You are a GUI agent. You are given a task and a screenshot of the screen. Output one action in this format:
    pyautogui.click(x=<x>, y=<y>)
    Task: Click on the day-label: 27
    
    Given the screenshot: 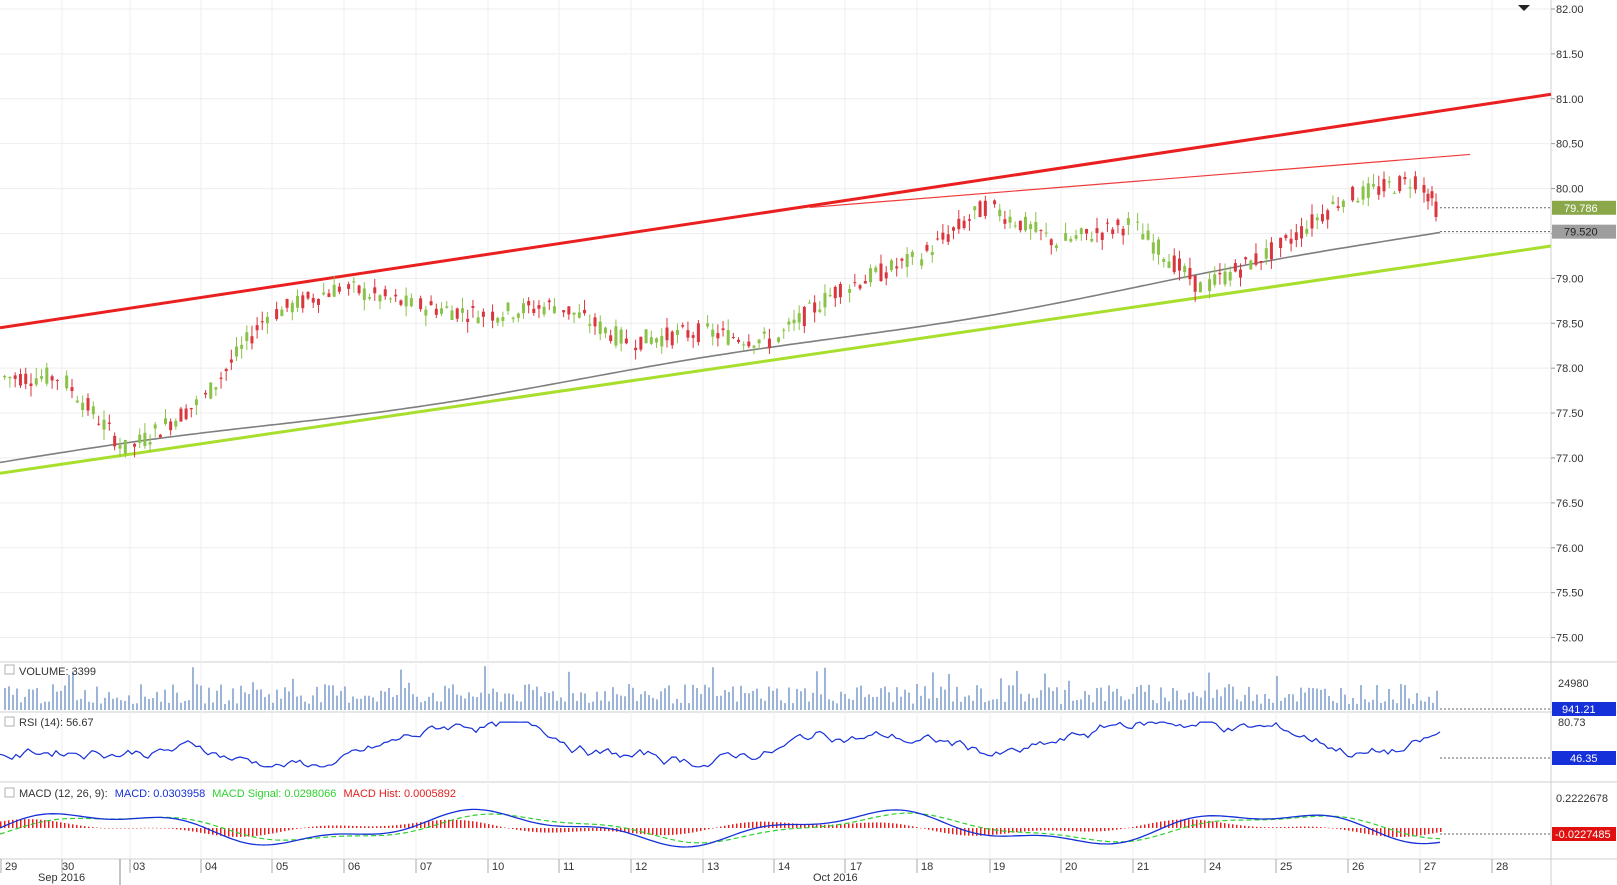 What is the action you would take?
    pyautogui.click(x=1430, y=867)
    